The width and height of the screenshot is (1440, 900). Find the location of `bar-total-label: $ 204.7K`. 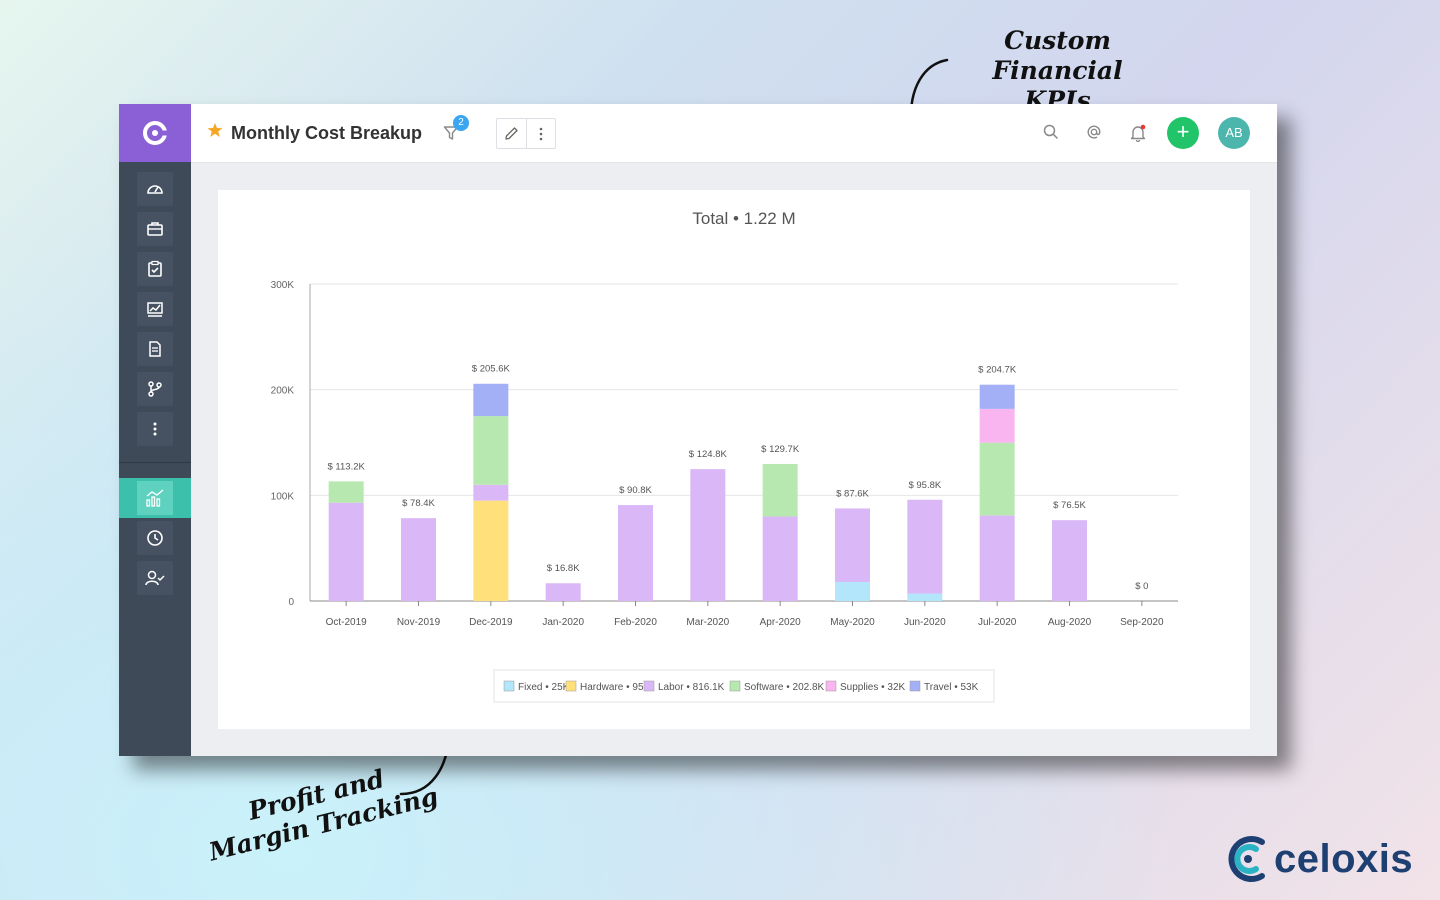

bar-total-label: $ 204.7K is located at coordinates (997, 370).